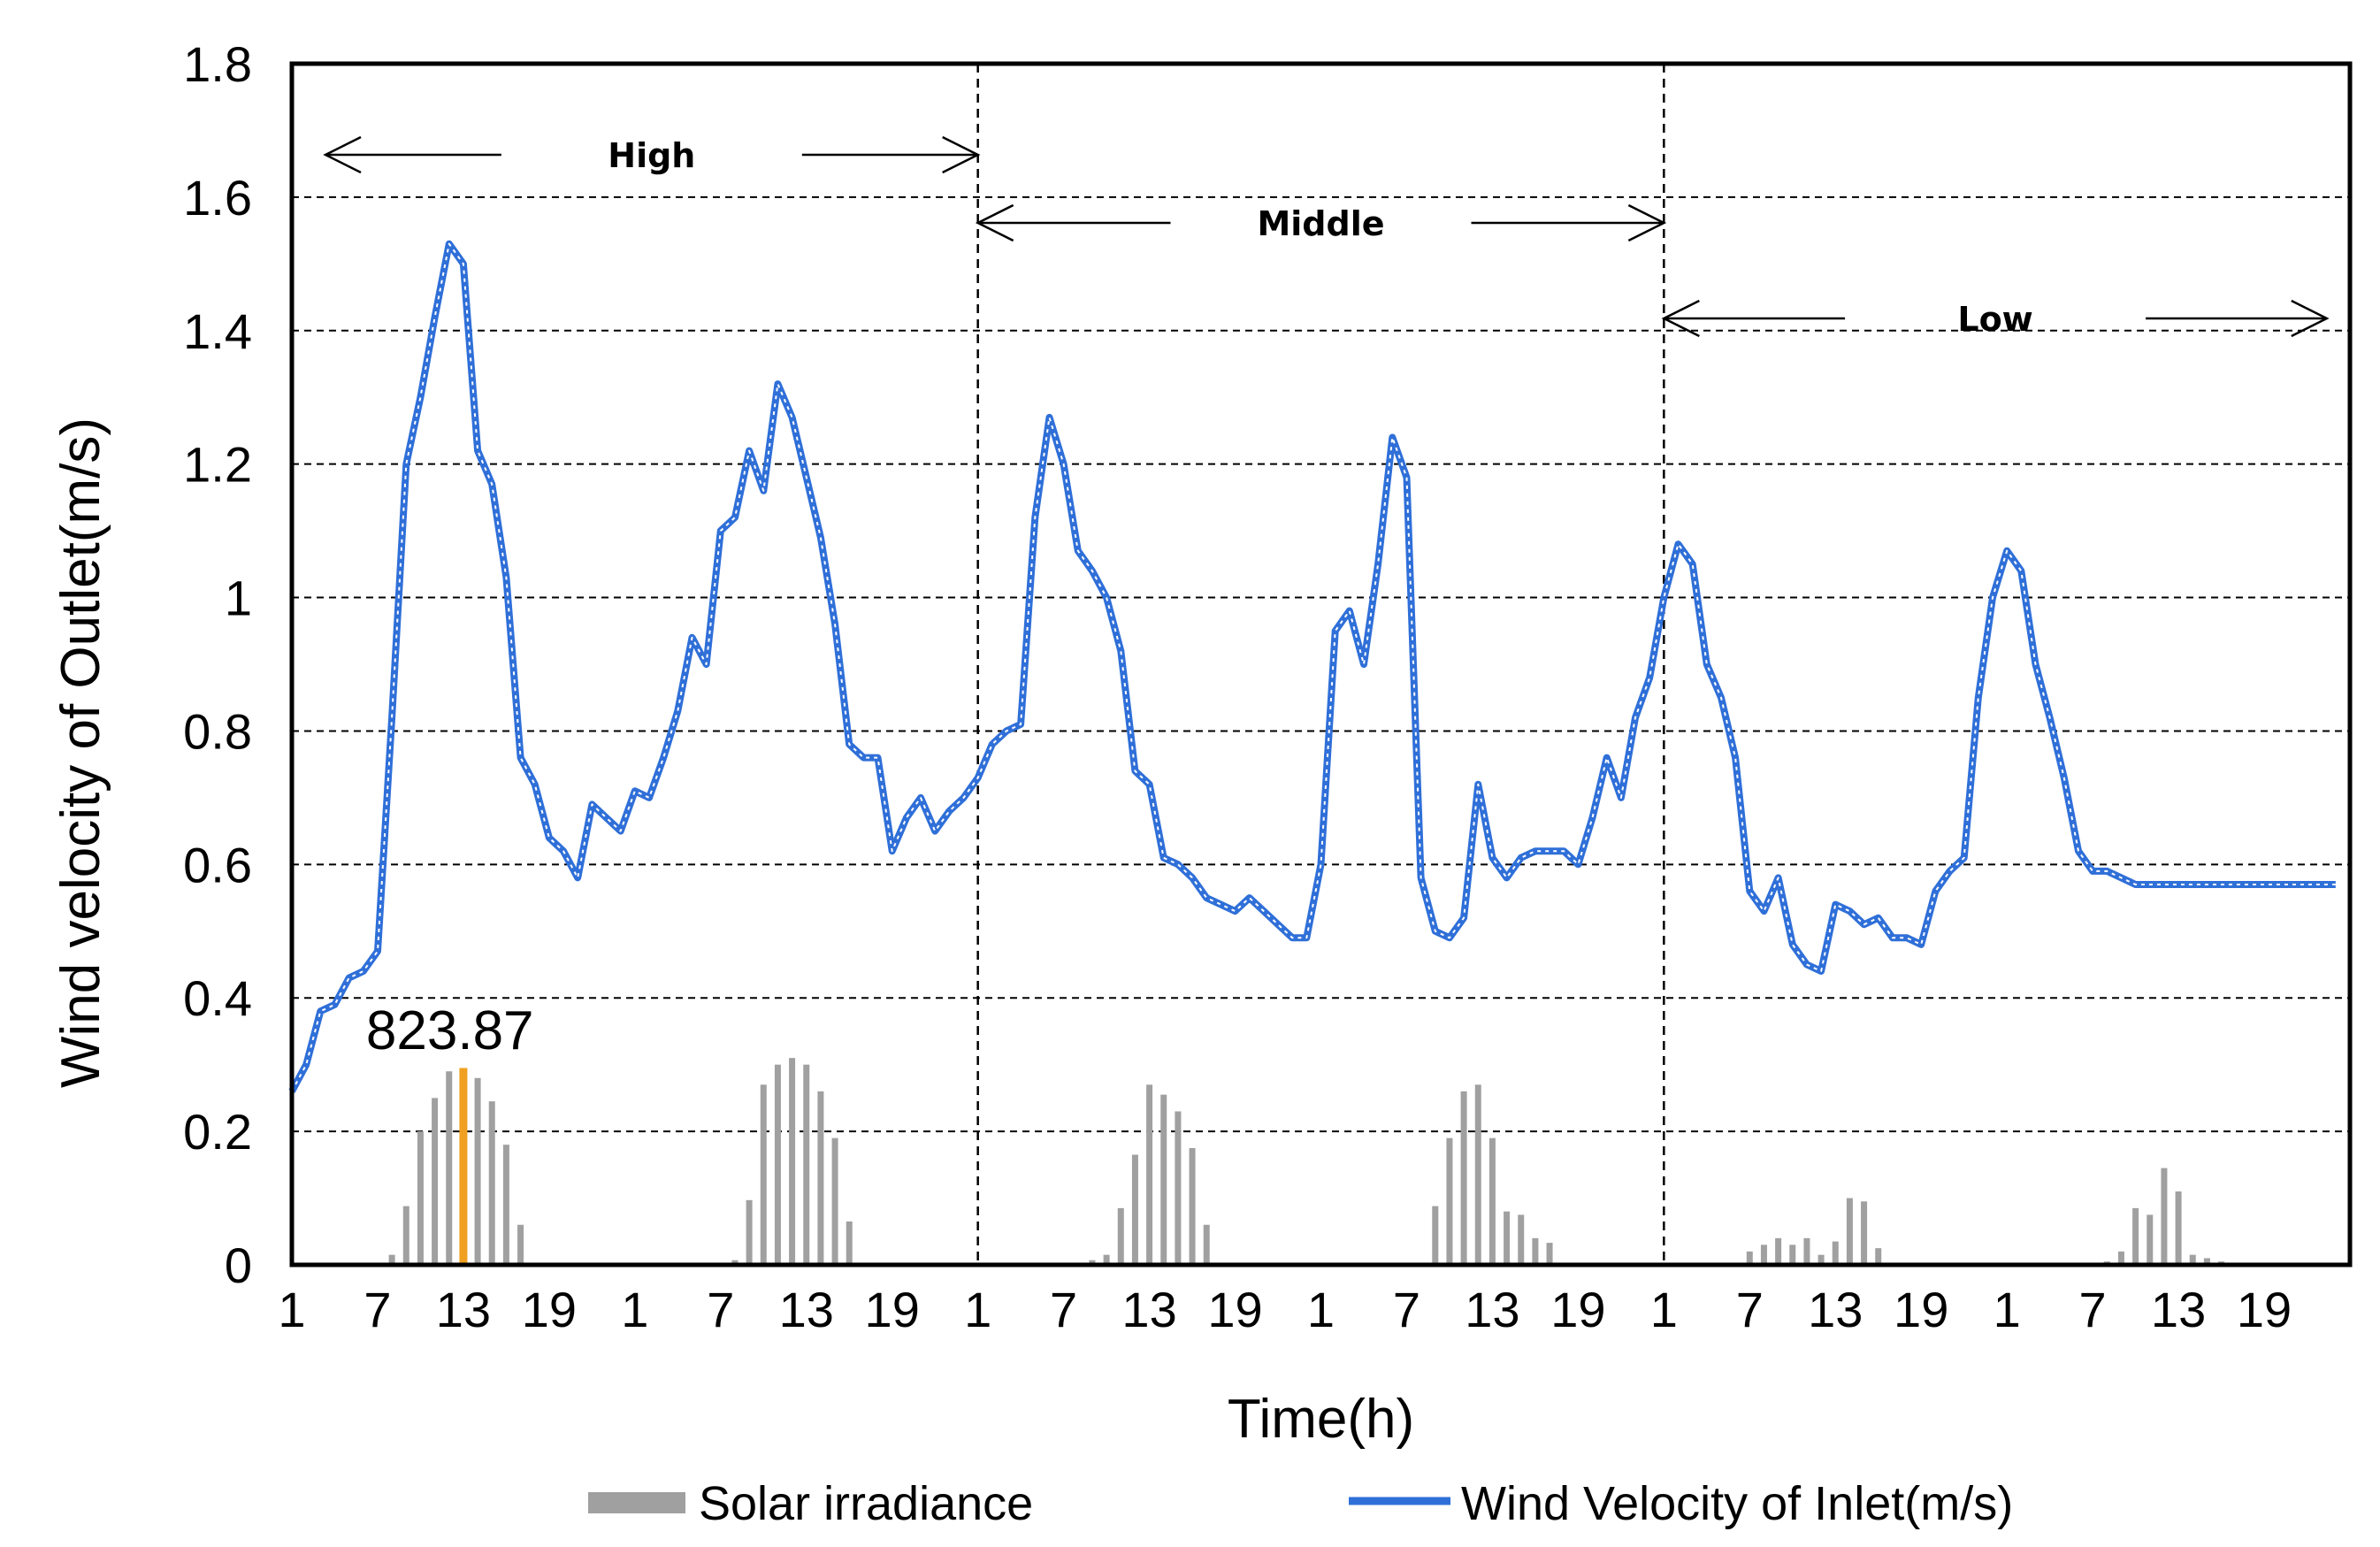 The image size is (2380, 1547). Describe the element at coordinates (217, 1132) in the screenshot. I see `y-tick-label: 0.2` at that location.